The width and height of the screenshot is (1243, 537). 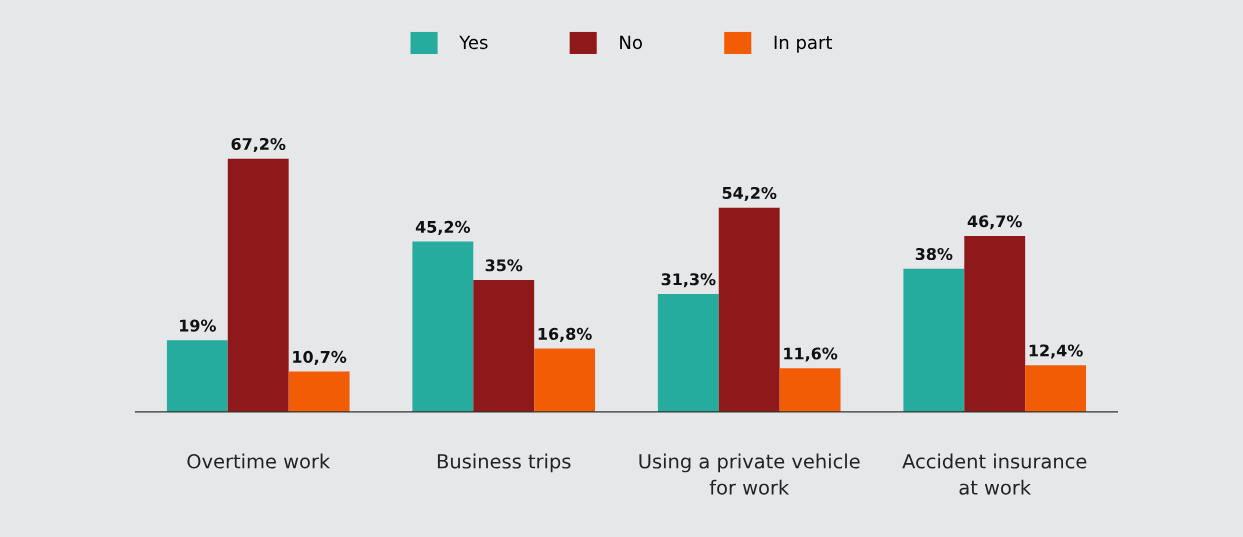 What do you see at coordinates (258, 145) in the screenshot?
I see `data-label: 67,2%` at bounding box center [258, 145].